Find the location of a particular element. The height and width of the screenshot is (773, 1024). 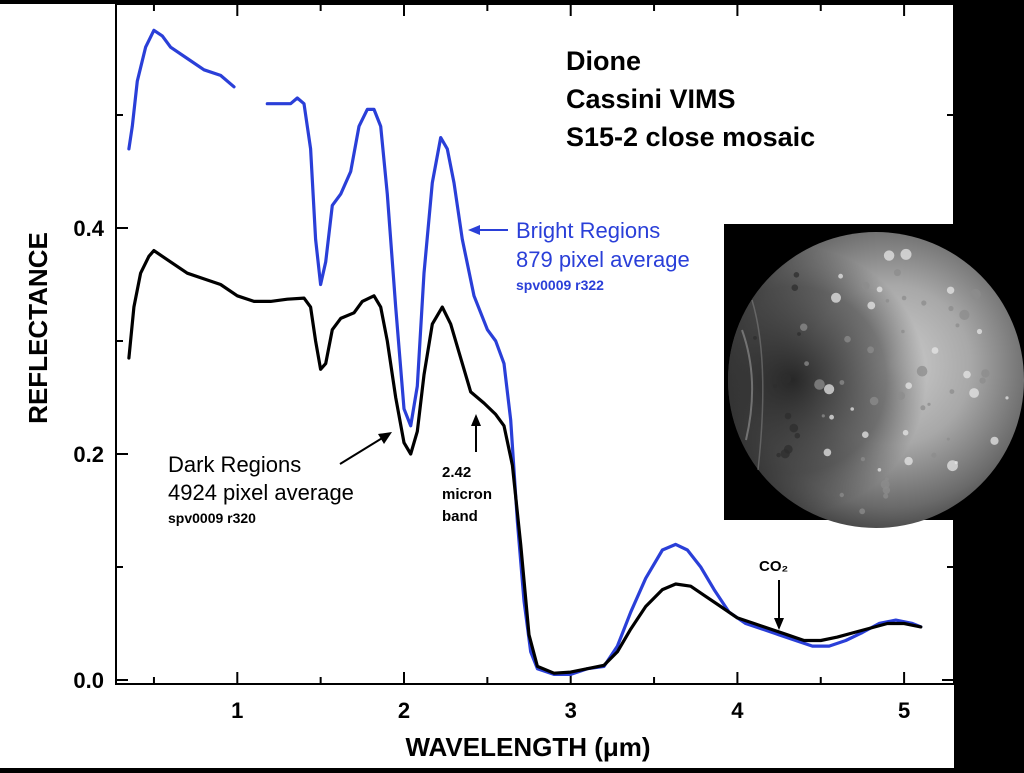

x-tick-label: 2 is located at coordinates (404, 710).